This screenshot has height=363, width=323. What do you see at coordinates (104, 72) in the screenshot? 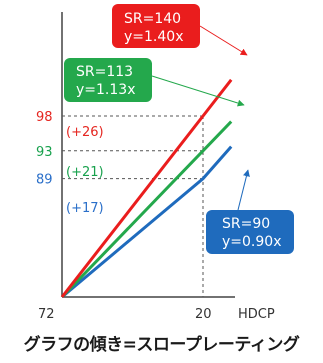
I see `callout-sr113-name: SR=113` at bounding box center [104, 72].